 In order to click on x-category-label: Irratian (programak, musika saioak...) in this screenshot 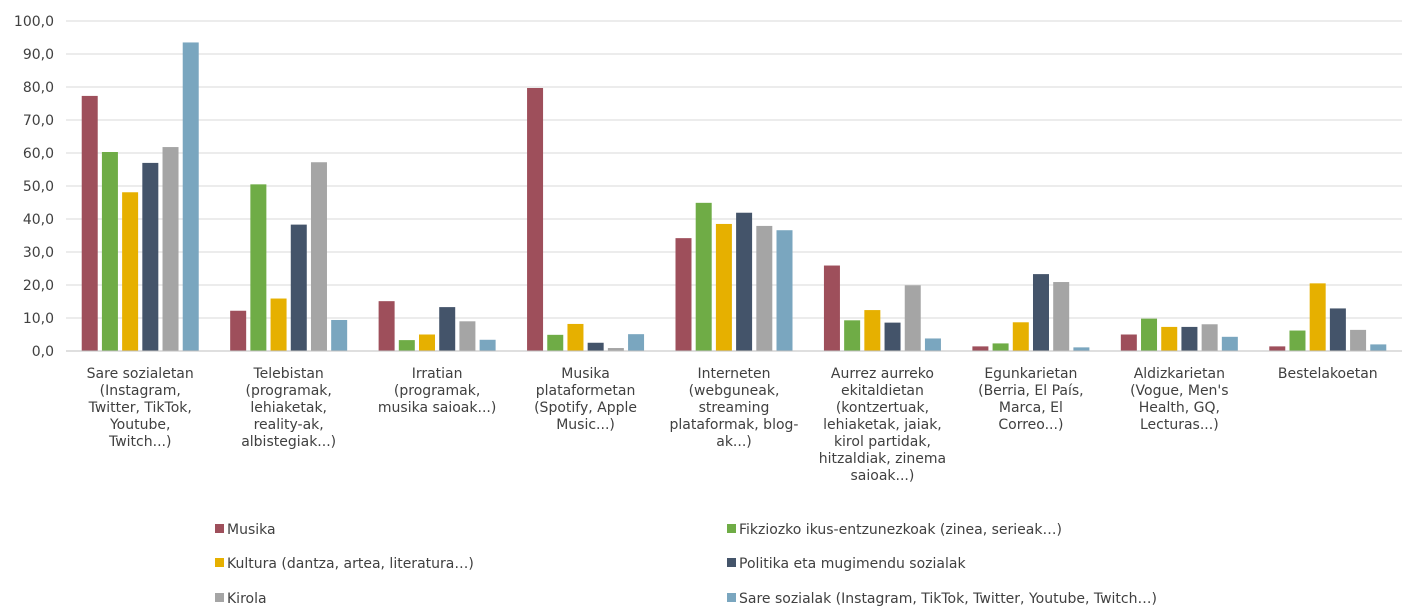, I will do `click(437, 391)`.